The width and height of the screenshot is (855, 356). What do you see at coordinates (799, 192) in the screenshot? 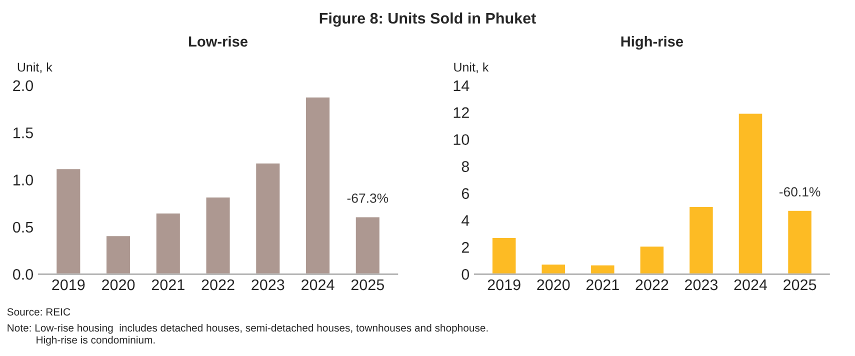
I see `annotation: -60.1%` at bounding box center [799, 192].